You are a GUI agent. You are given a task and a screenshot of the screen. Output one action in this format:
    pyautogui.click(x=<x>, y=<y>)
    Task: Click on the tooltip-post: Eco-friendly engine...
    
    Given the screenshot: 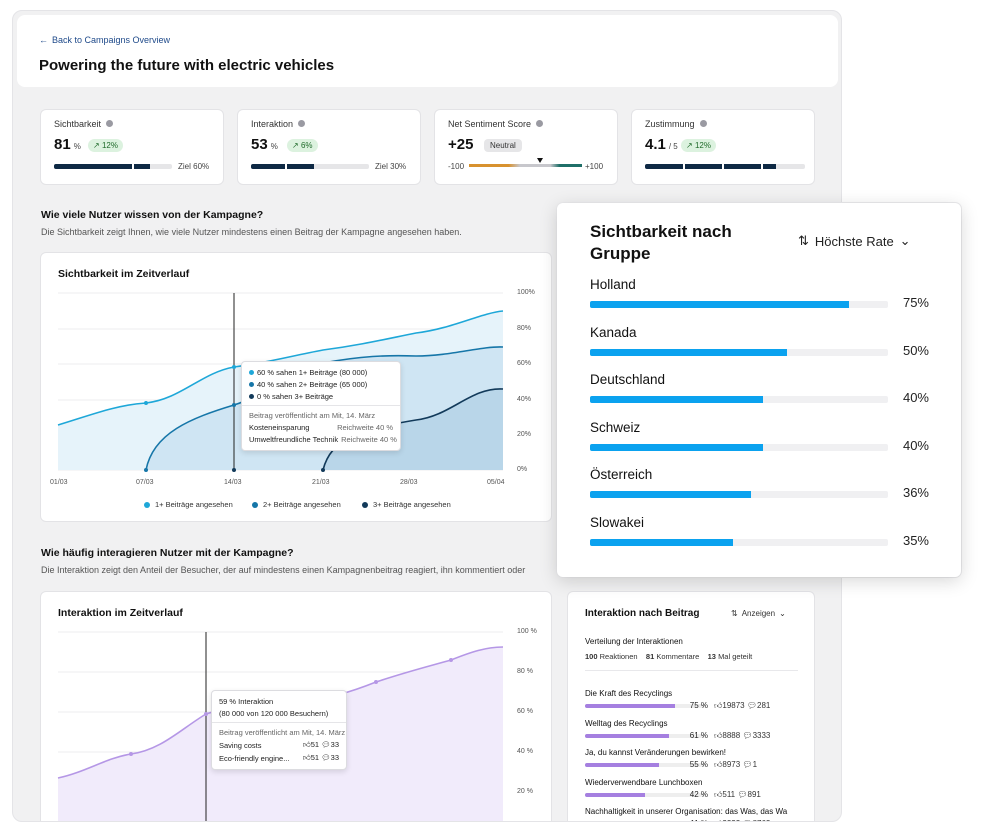 What is the action you would take?
    pyautogui.click(x=254, y=758)
    